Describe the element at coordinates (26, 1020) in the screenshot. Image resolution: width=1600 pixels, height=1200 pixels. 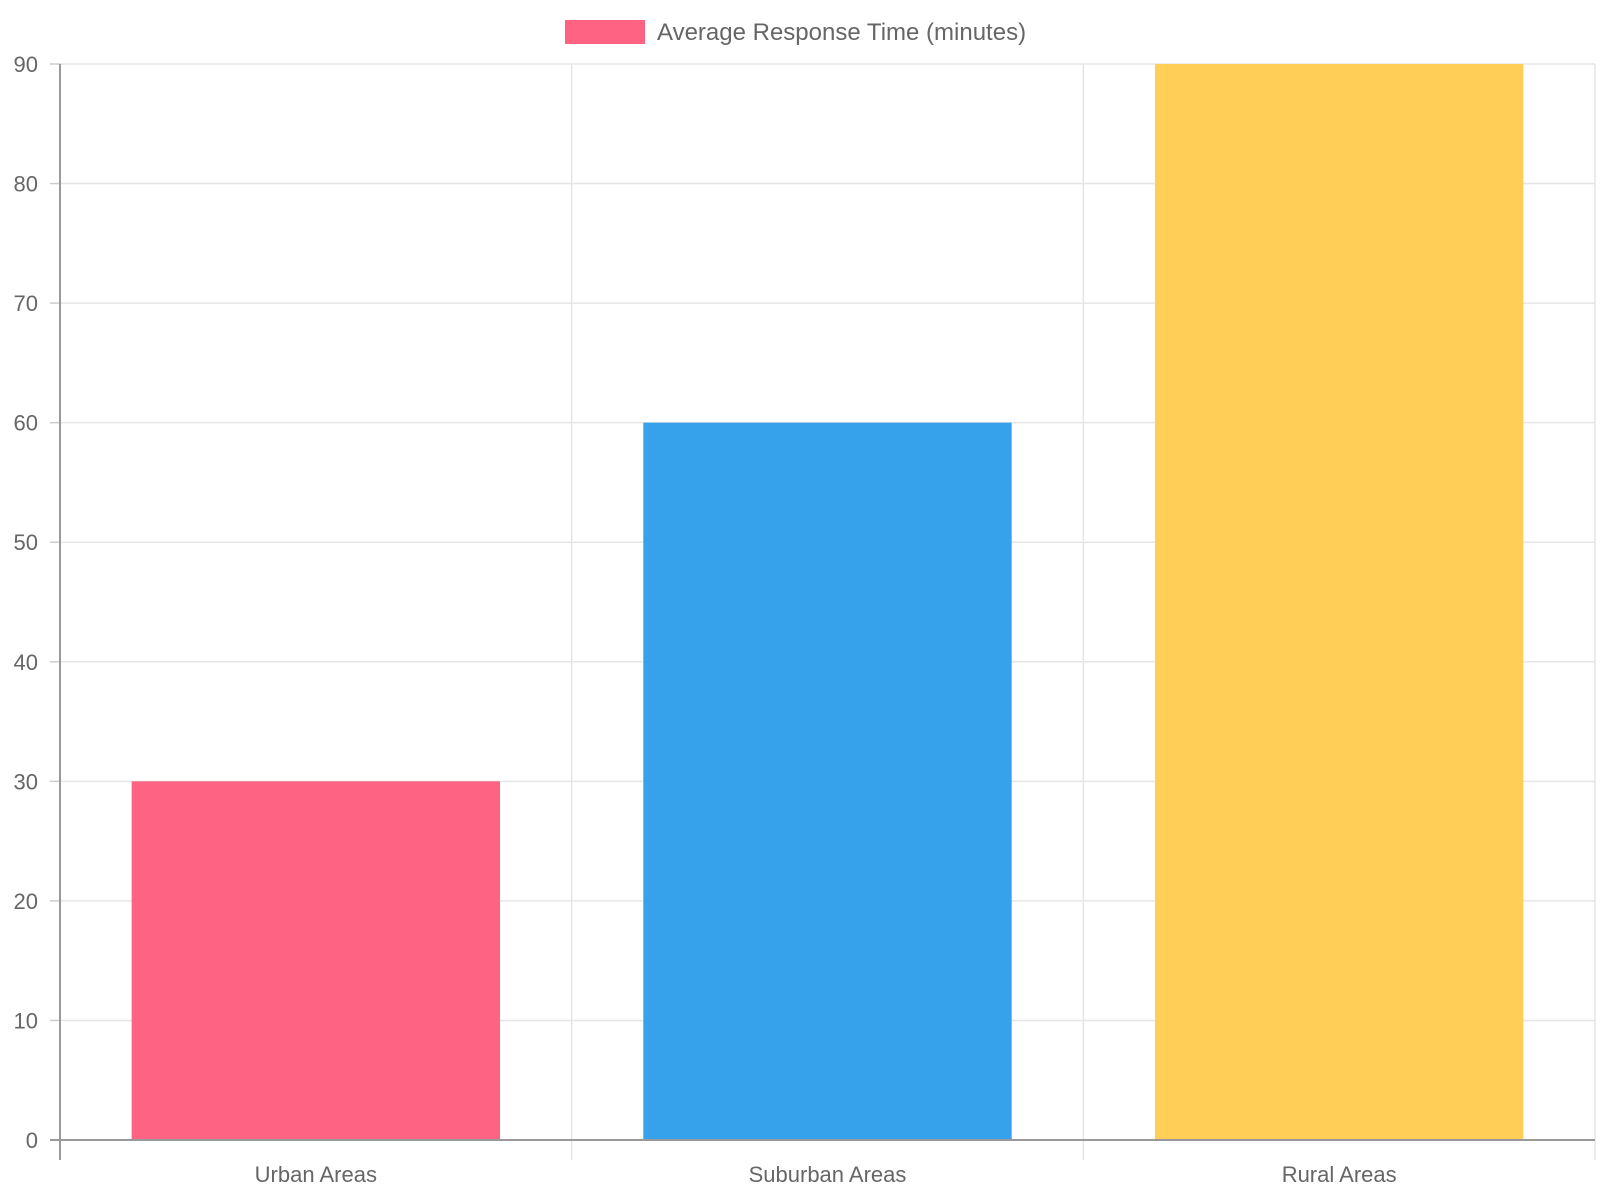
I see `y-tick-label: 10` at that location.